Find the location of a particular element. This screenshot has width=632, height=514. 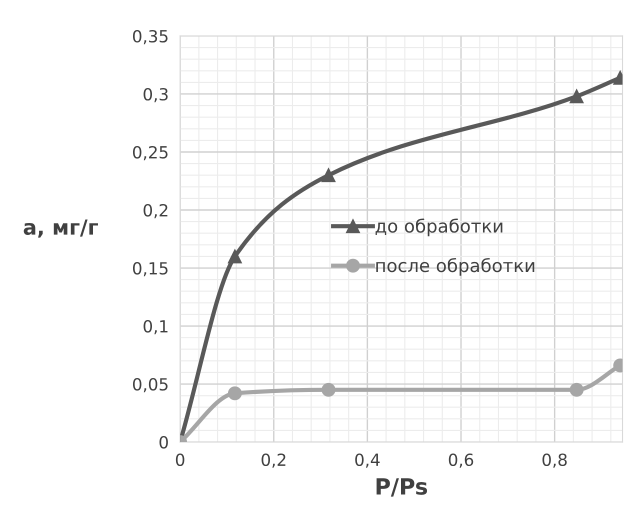

y-tick-label: 0,1 is located at coordinates (156, 327).